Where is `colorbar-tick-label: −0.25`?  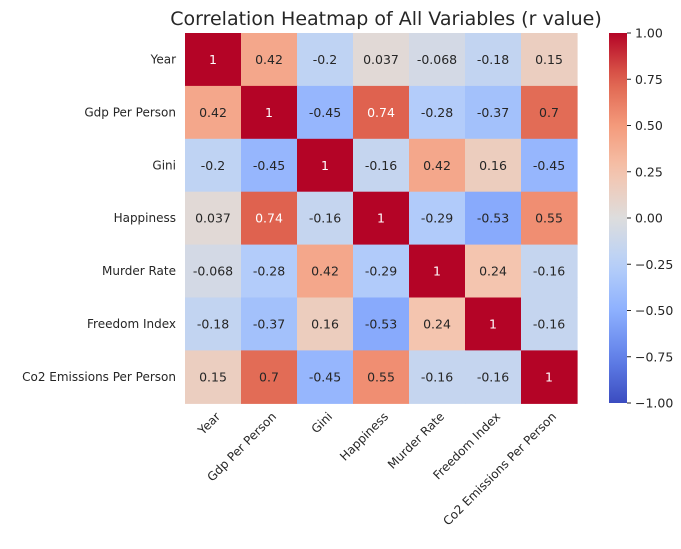 colorbar-tick-label: −0.25 is located at coordinates (654, 264).